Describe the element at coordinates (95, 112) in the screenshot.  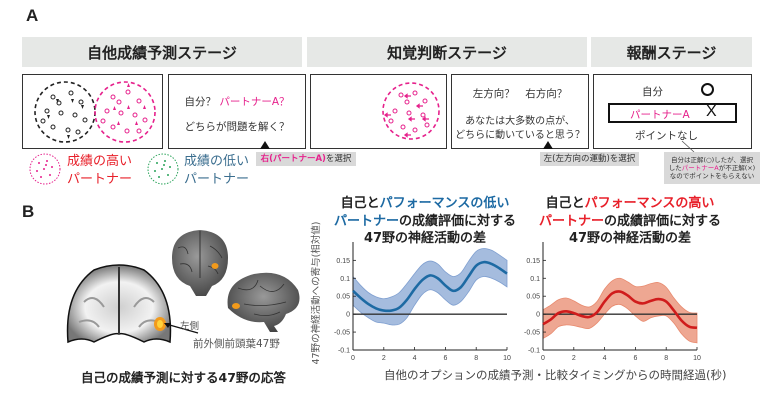
I see `dot-clouds-icon` at that location.